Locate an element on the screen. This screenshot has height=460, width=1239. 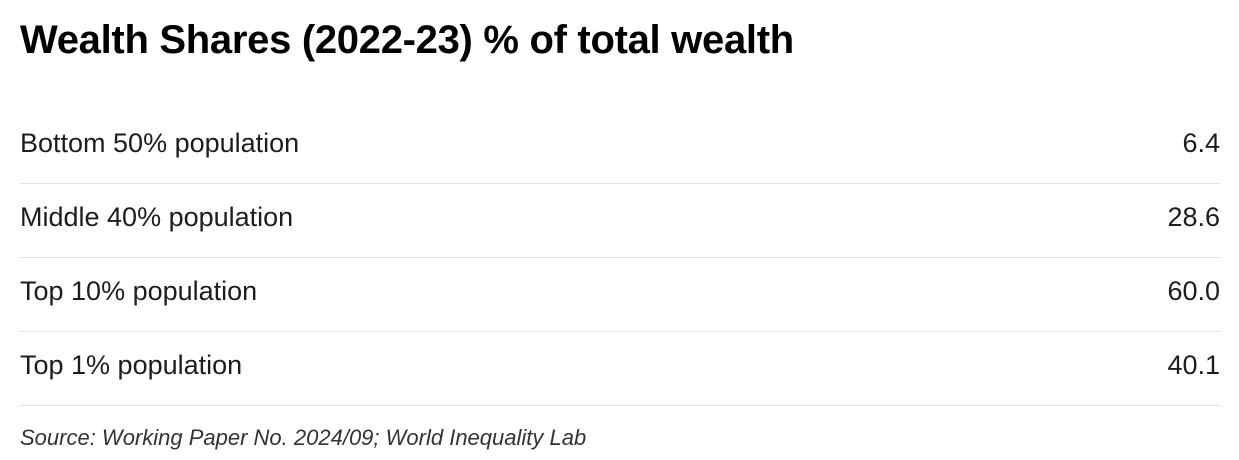
row-label: Bottom 50% population is located at coordinates (160, 143).